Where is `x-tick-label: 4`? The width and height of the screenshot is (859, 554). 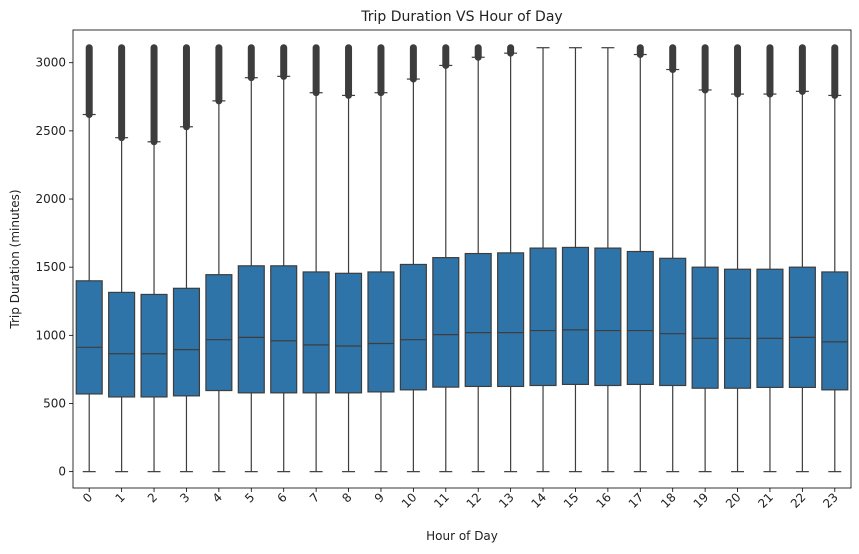
x-tick-label: 4 is located at coordinates (217, 497).